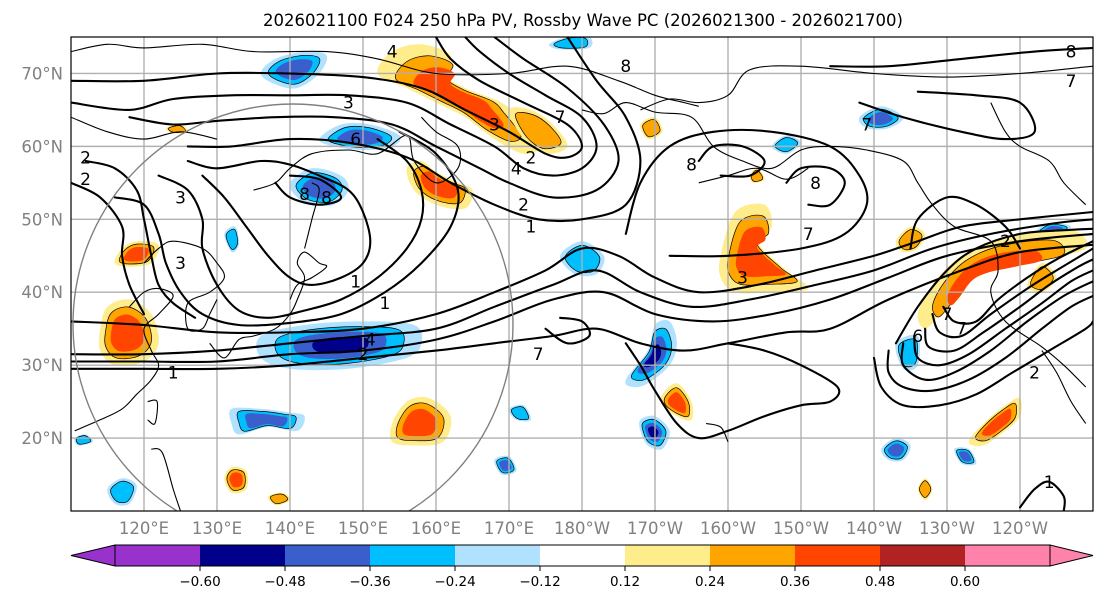 The width and height of the screenshot is (1105, 604). I want to click on x-tick-label: 170°E, so click(509, 528).